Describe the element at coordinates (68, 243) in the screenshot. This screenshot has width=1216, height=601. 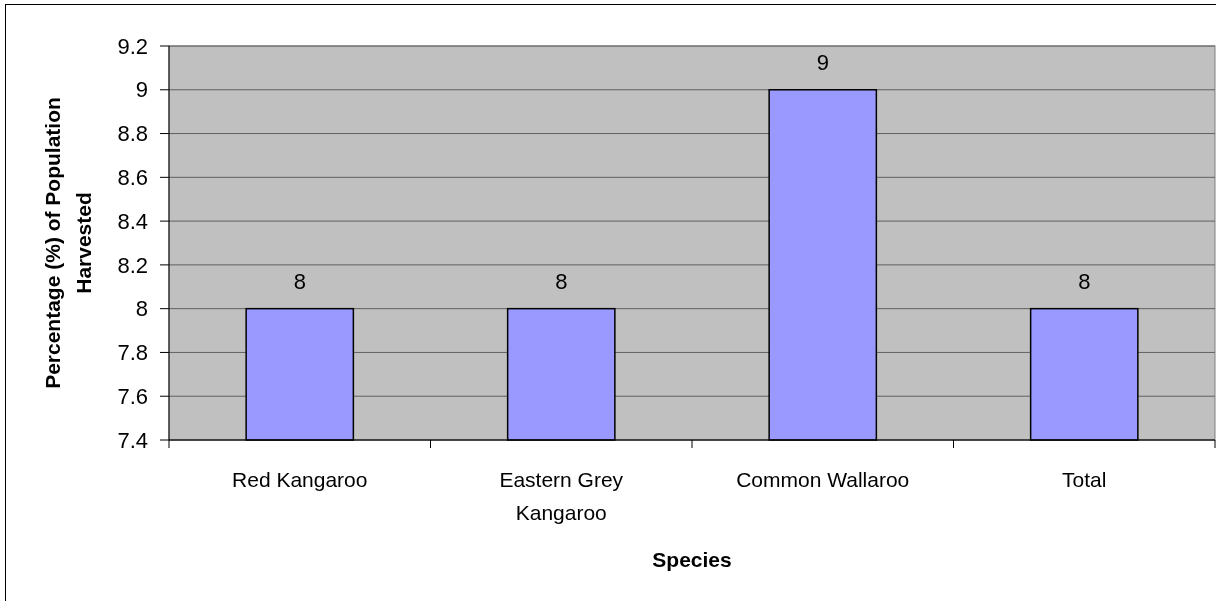
I see `y-axis-title: Percentage (%) of Population Harvested` at that location.